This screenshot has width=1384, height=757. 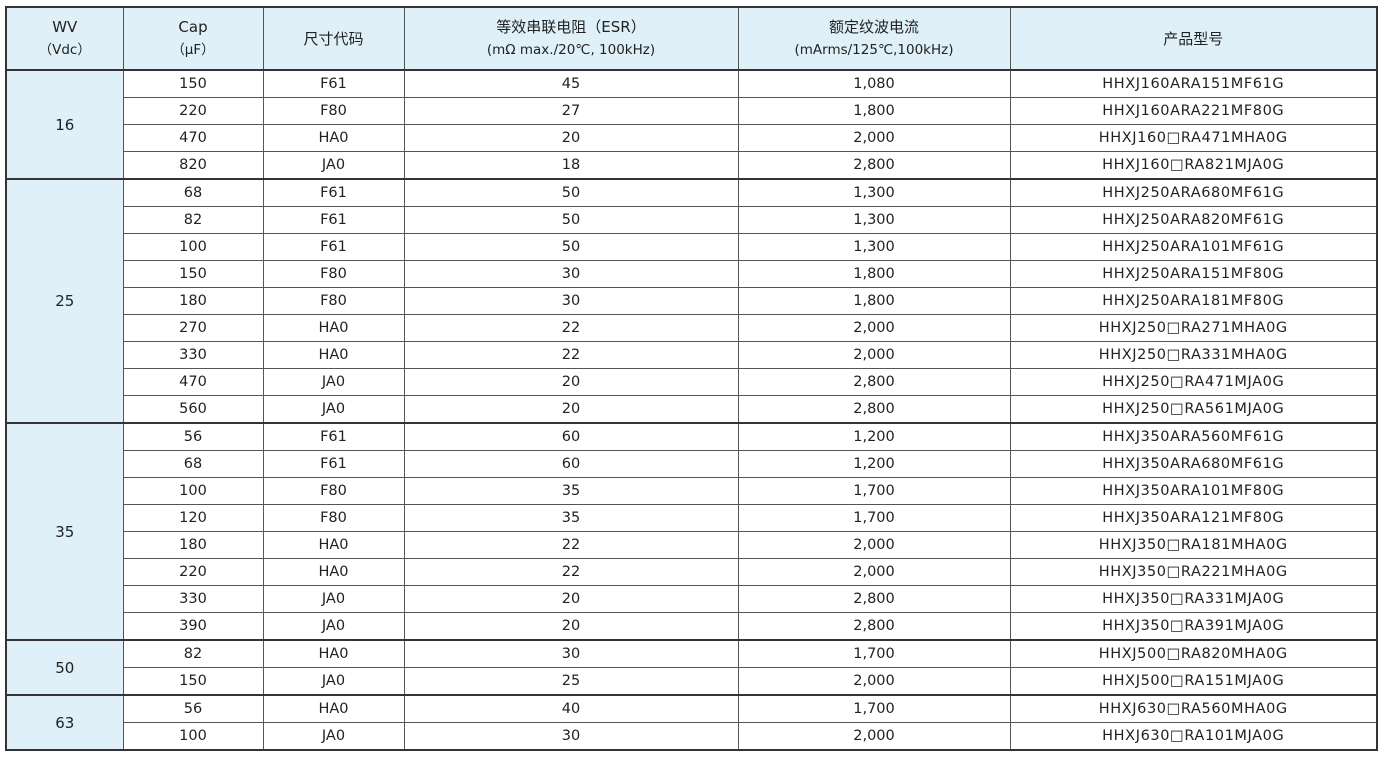 What do you see at coordinates (1193, 301) in the screenshot?
I see `part-number-cell: HHXJ250ARA181MF80G` at bounding box center [1193, 301].